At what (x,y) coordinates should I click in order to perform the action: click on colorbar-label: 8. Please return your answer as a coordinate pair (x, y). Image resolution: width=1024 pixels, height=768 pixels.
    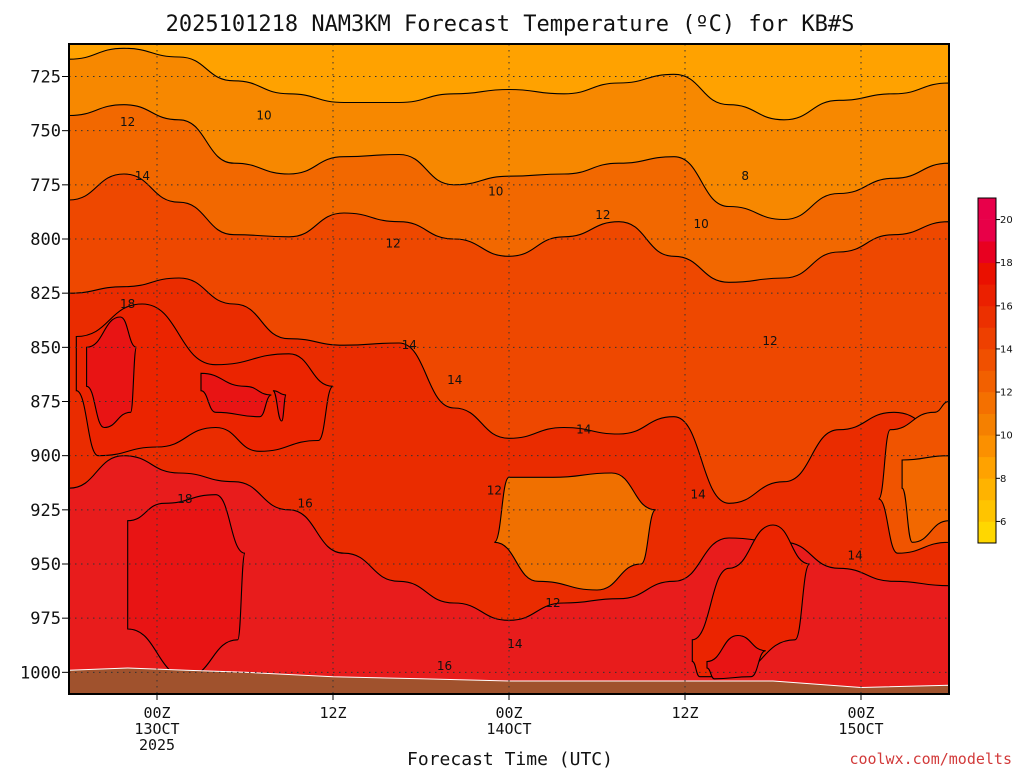
    Looking at the image, I should click on (1003, 479).